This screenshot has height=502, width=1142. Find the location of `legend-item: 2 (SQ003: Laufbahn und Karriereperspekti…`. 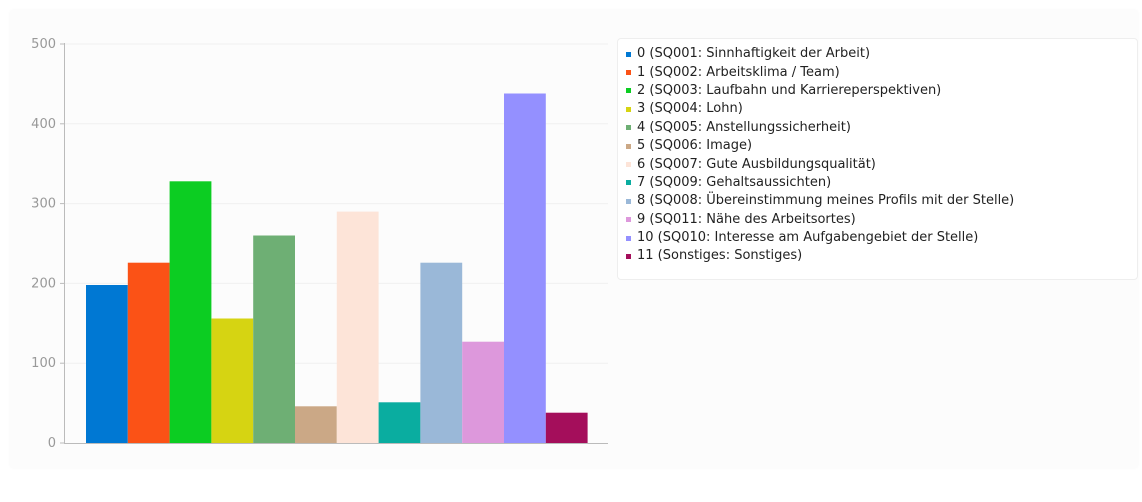

legend-item: 2 (SQ003: Laufbahn und Karriereperspekti… is located at coordinates (881, 91).